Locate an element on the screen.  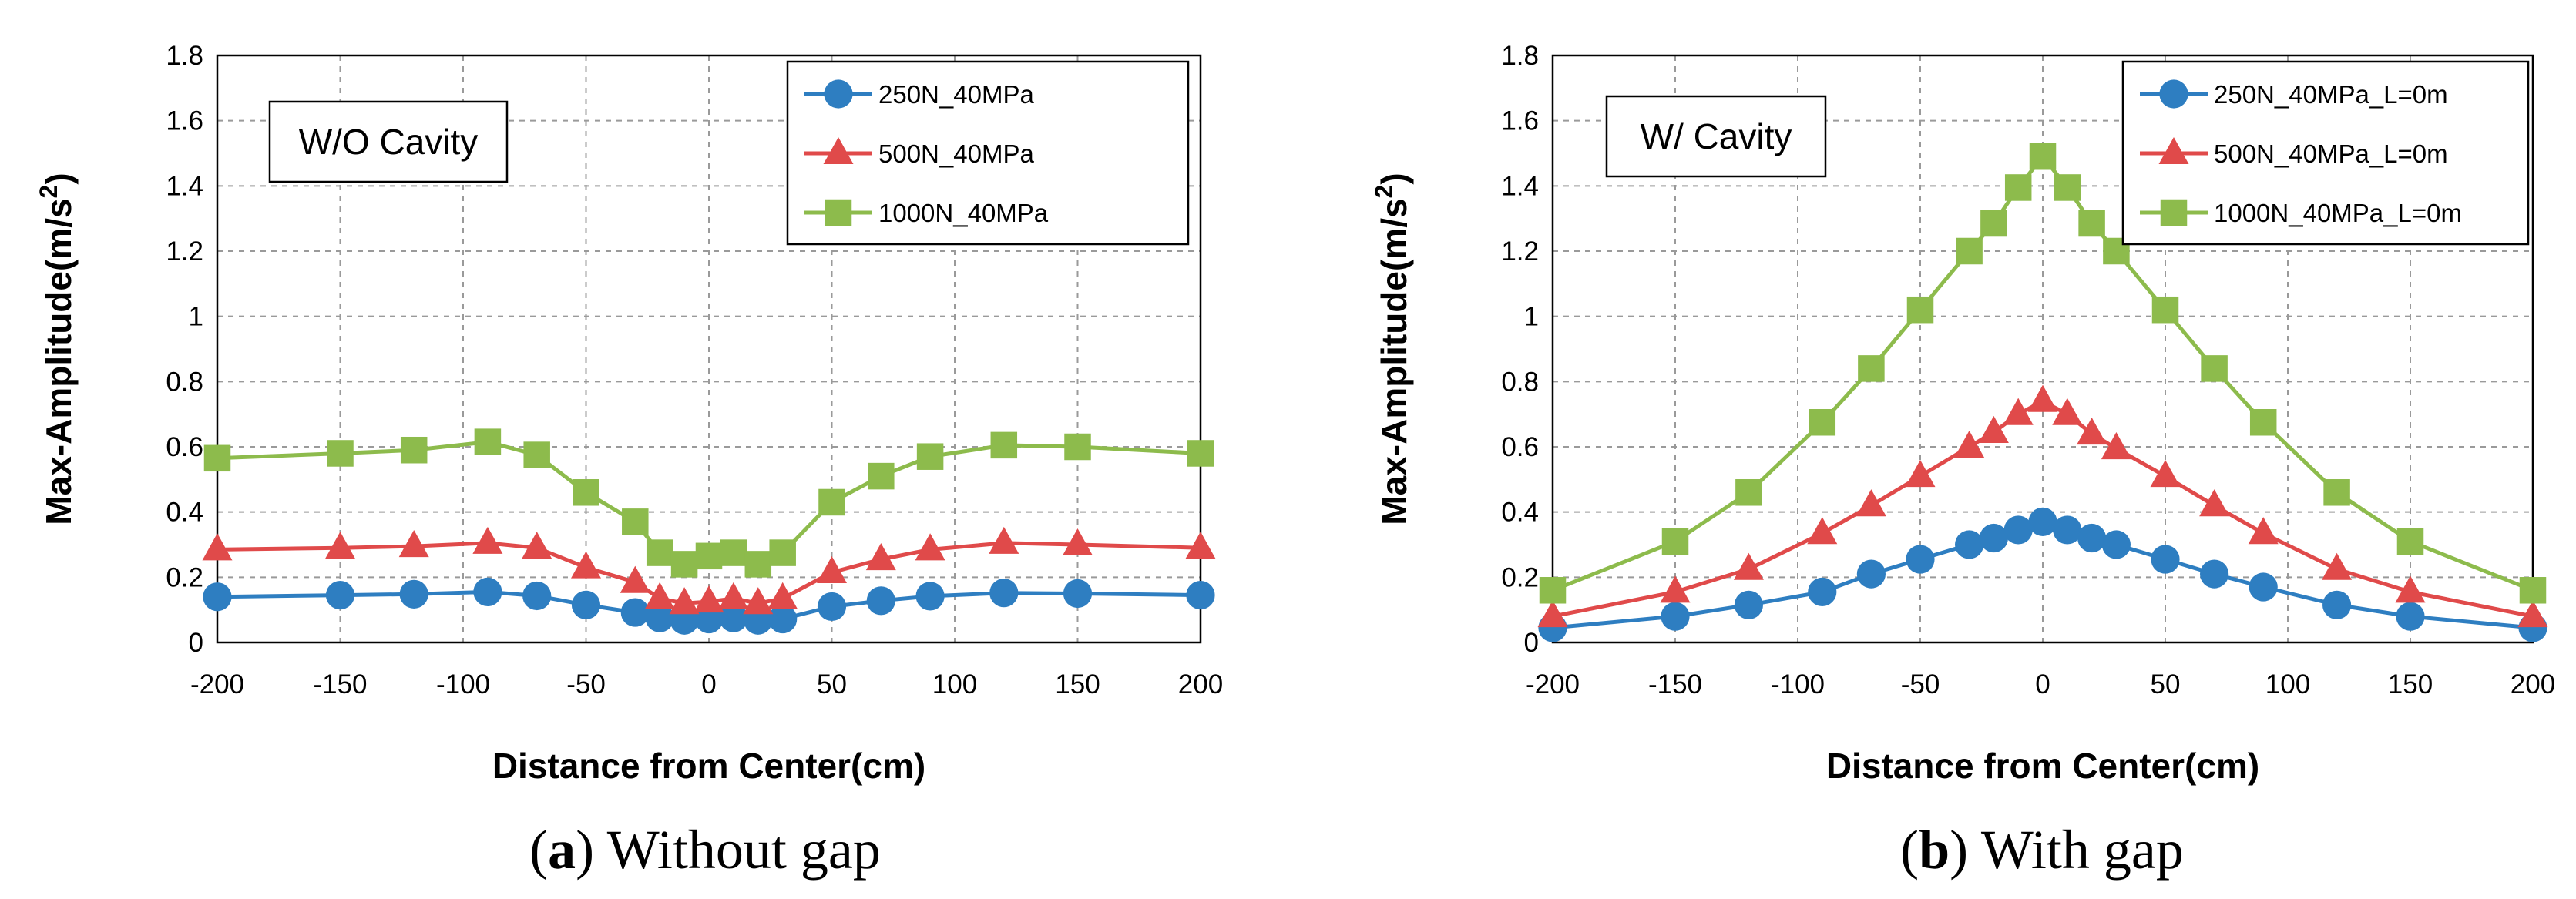
chart-2-xtick-label: -150 is located at coordinates (1675, 684).